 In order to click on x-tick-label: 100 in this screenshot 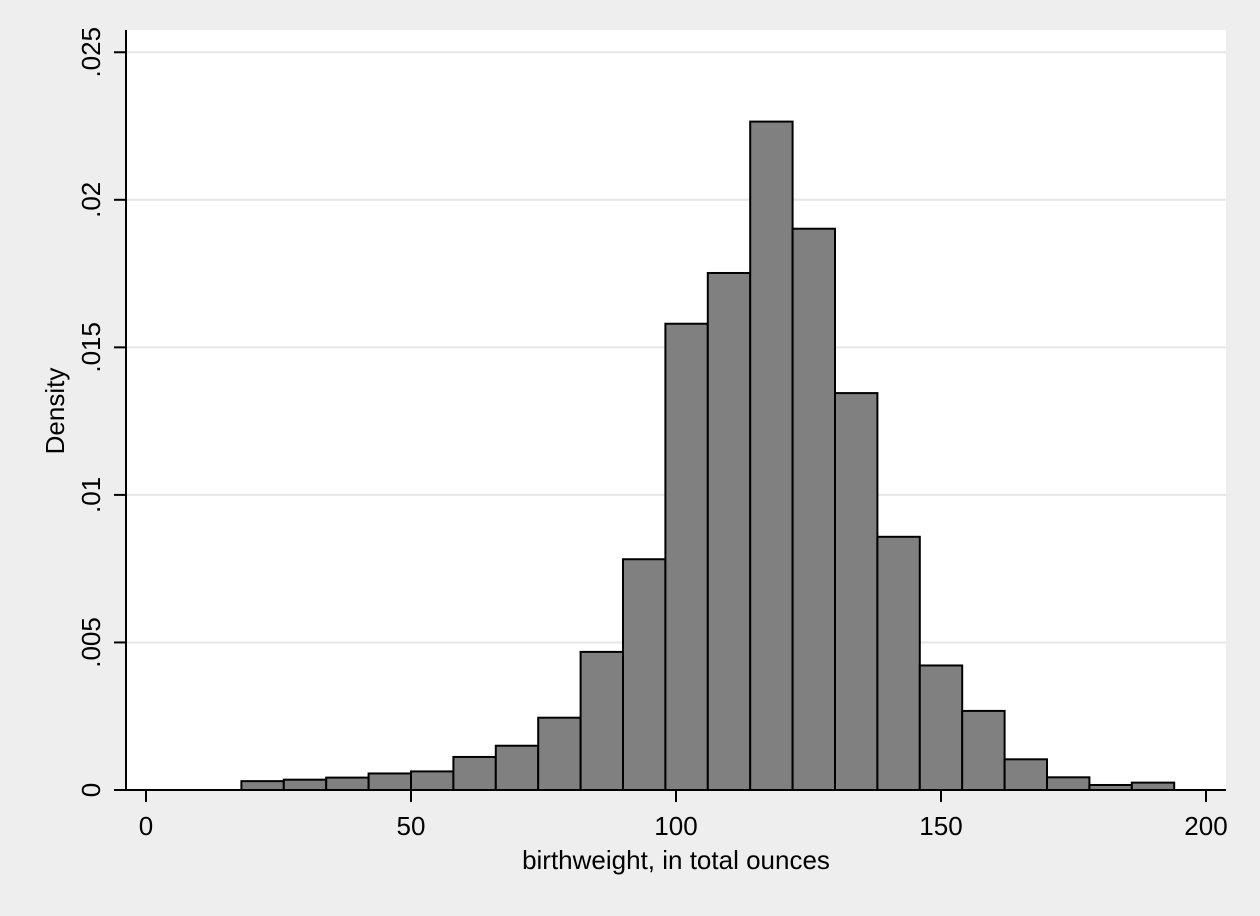, I will do `click(675, 826)`.